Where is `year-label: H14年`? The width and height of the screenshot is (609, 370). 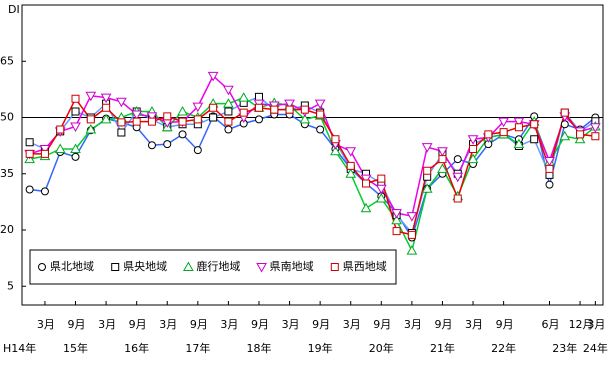 year-label: H14年 is located at coordinates (19, 348).